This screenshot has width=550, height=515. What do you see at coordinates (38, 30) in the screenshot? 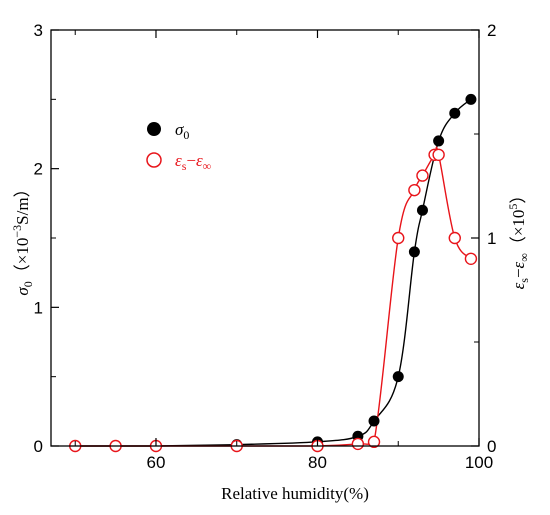
I see `y-left-tick-label: 3` at bounding box center [38, 30].